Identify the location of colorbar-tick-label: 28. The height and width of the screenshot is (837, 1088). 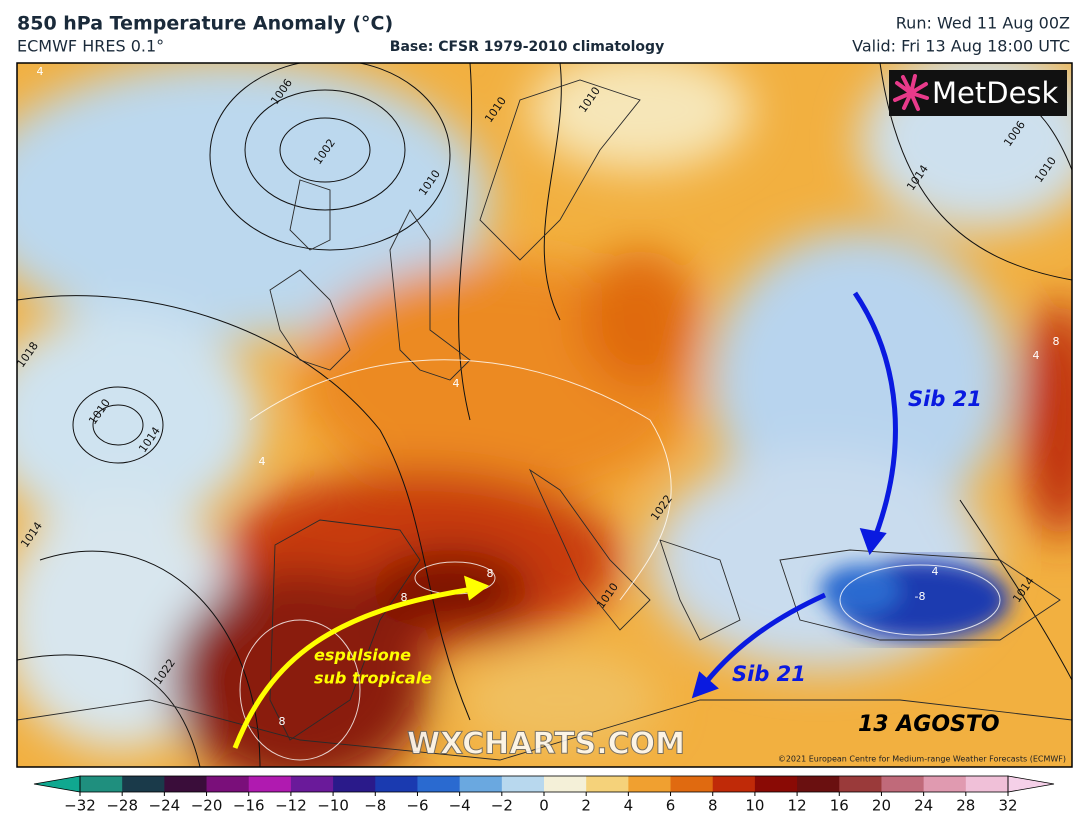
(965, 806).